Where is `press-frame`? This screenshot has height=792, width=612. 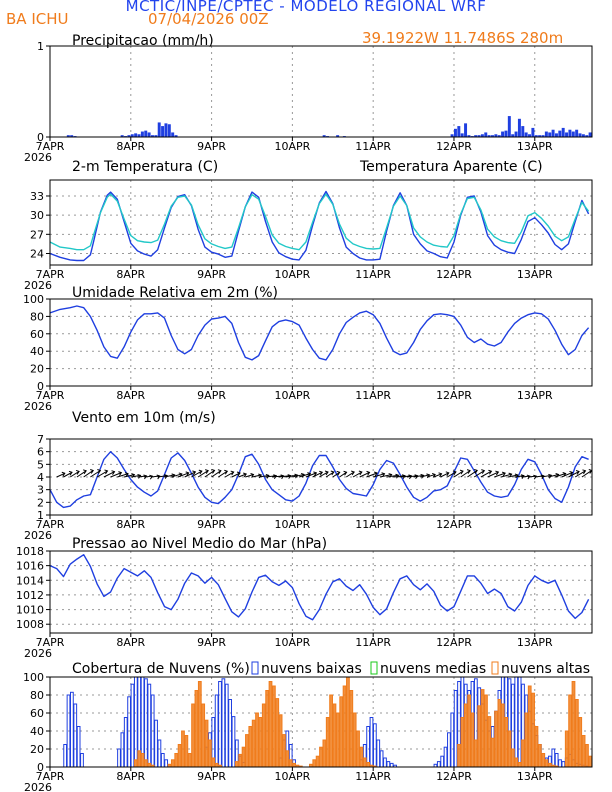 press-frame is located at coordinates (321, 592).